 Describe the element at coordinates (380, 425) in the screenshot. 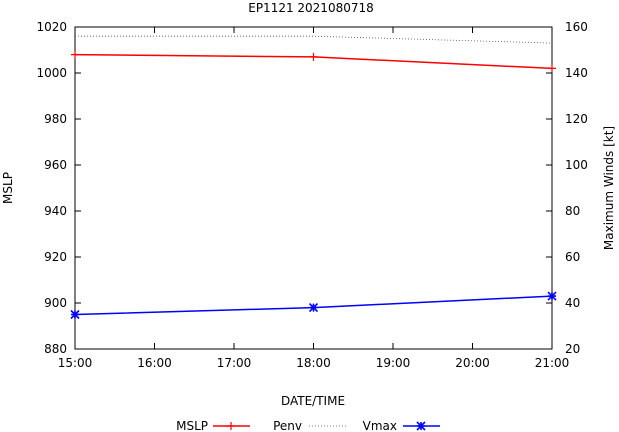

I see `legend-label-vmax: Vmax` at that location.